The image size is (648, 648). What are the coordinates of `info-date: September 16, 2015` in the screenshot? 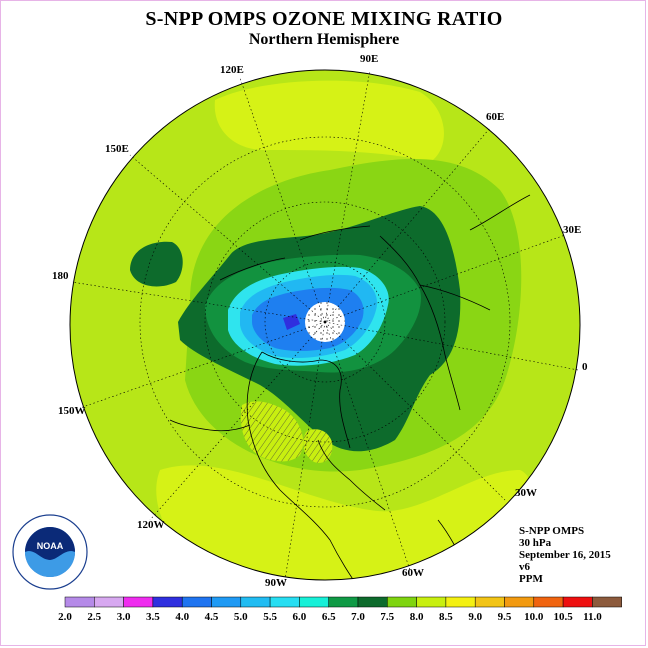 It's located at (565, 555).